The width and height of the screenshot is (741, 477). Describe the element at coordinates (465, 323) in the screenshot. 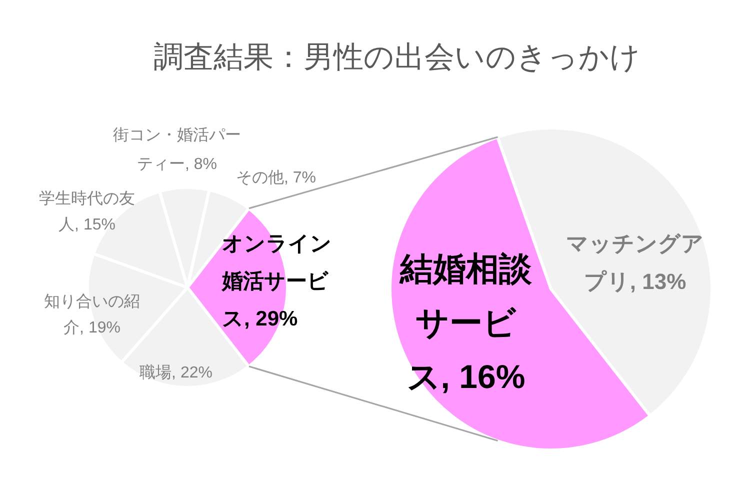

I see `slice-label: 結婚相談サービス, 16%` at that location.